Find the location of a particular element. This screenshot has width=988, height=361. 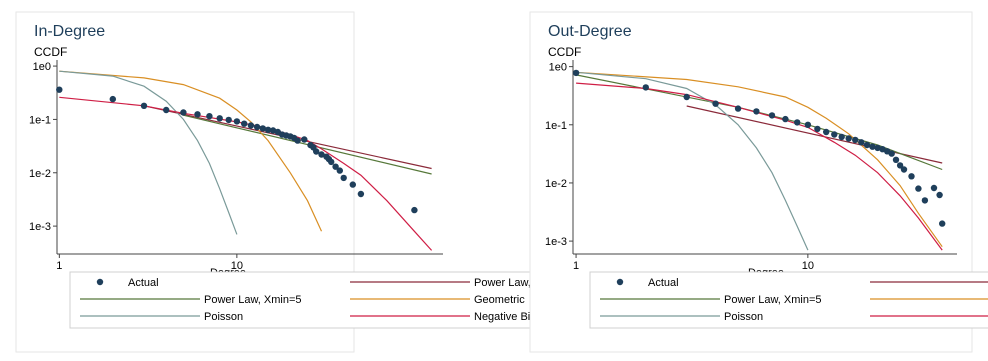

chart-0-x-tick-label: 10 is located at coordinates (237, 266).